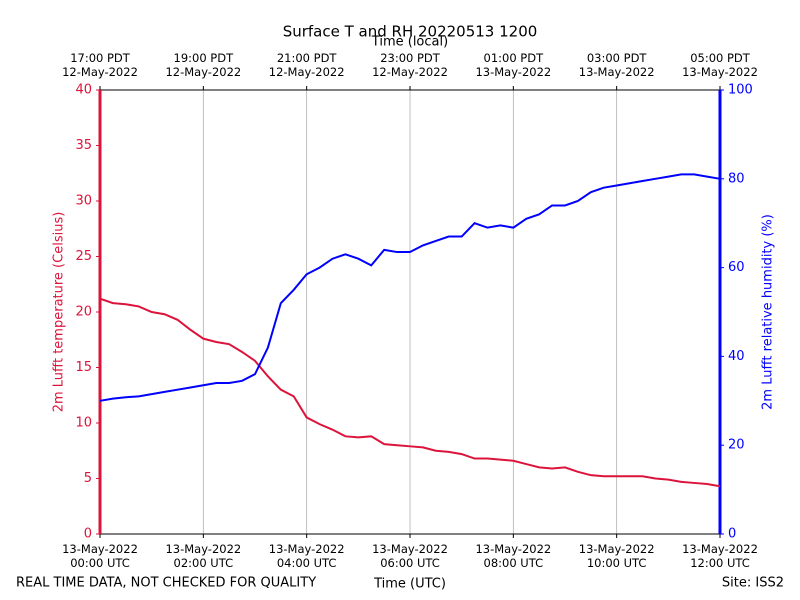  Describe the element at coordinates (88, 534) in the screenshot. I see `y-tick-label: 0` at that location.